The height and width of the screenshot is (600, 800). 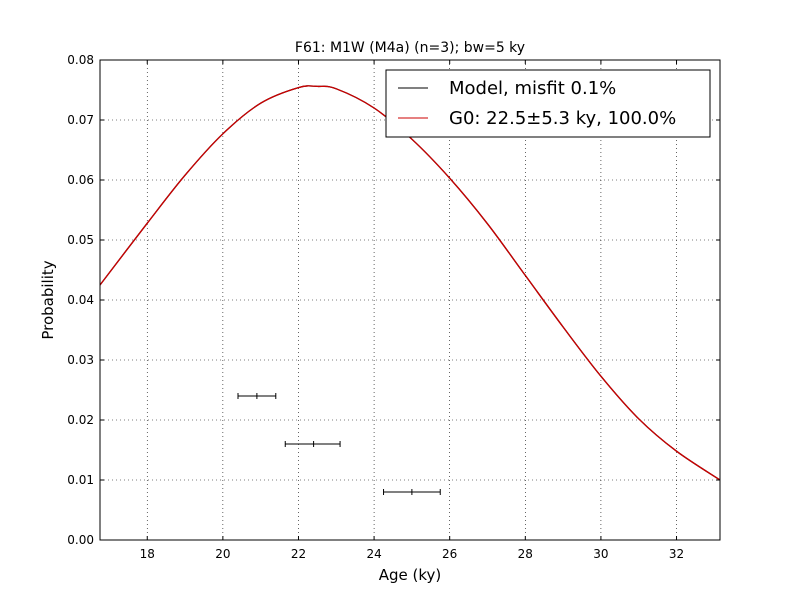 I want to click on x-tick-label: 30, so click(x=600, y=554).